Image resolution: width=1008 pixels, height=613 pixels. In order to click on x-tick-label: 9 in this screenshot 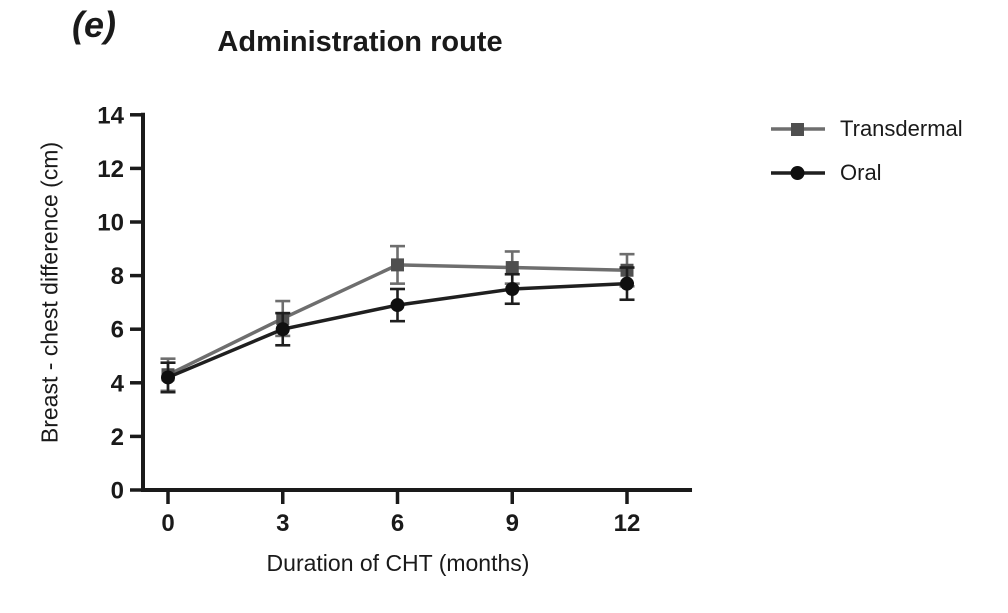, I will do `click(512, 523)`.